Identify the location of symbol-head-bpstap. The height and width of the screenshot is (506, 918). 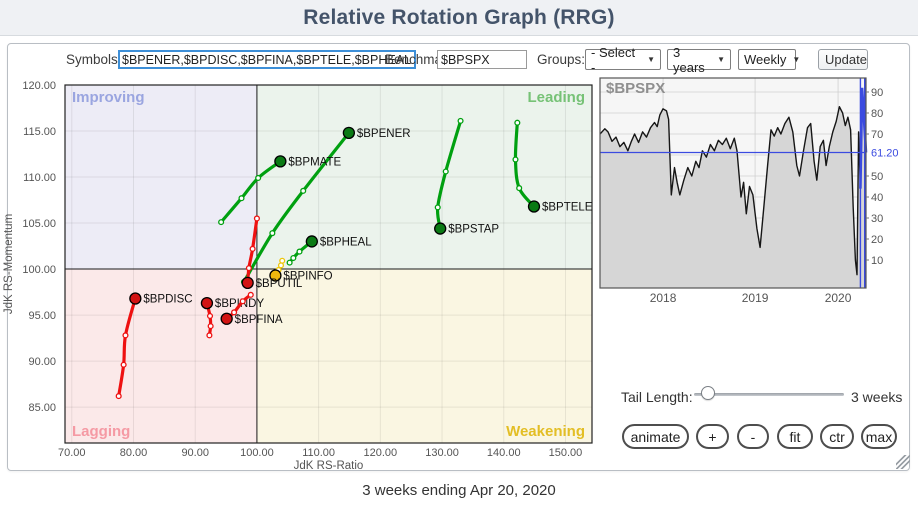
(440, 228).